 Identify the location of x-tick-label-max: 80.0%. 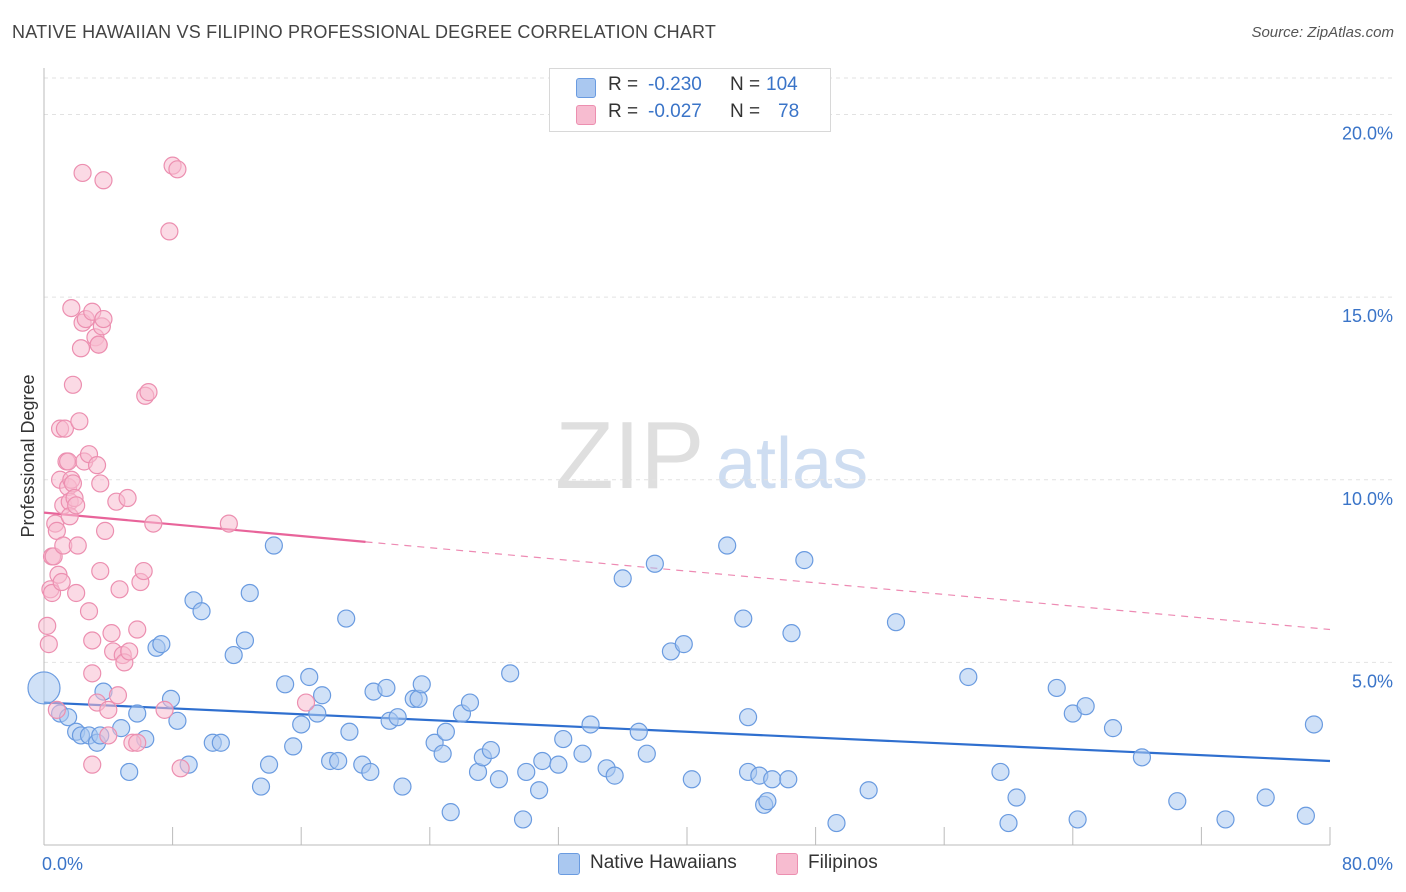
(1367, 864).